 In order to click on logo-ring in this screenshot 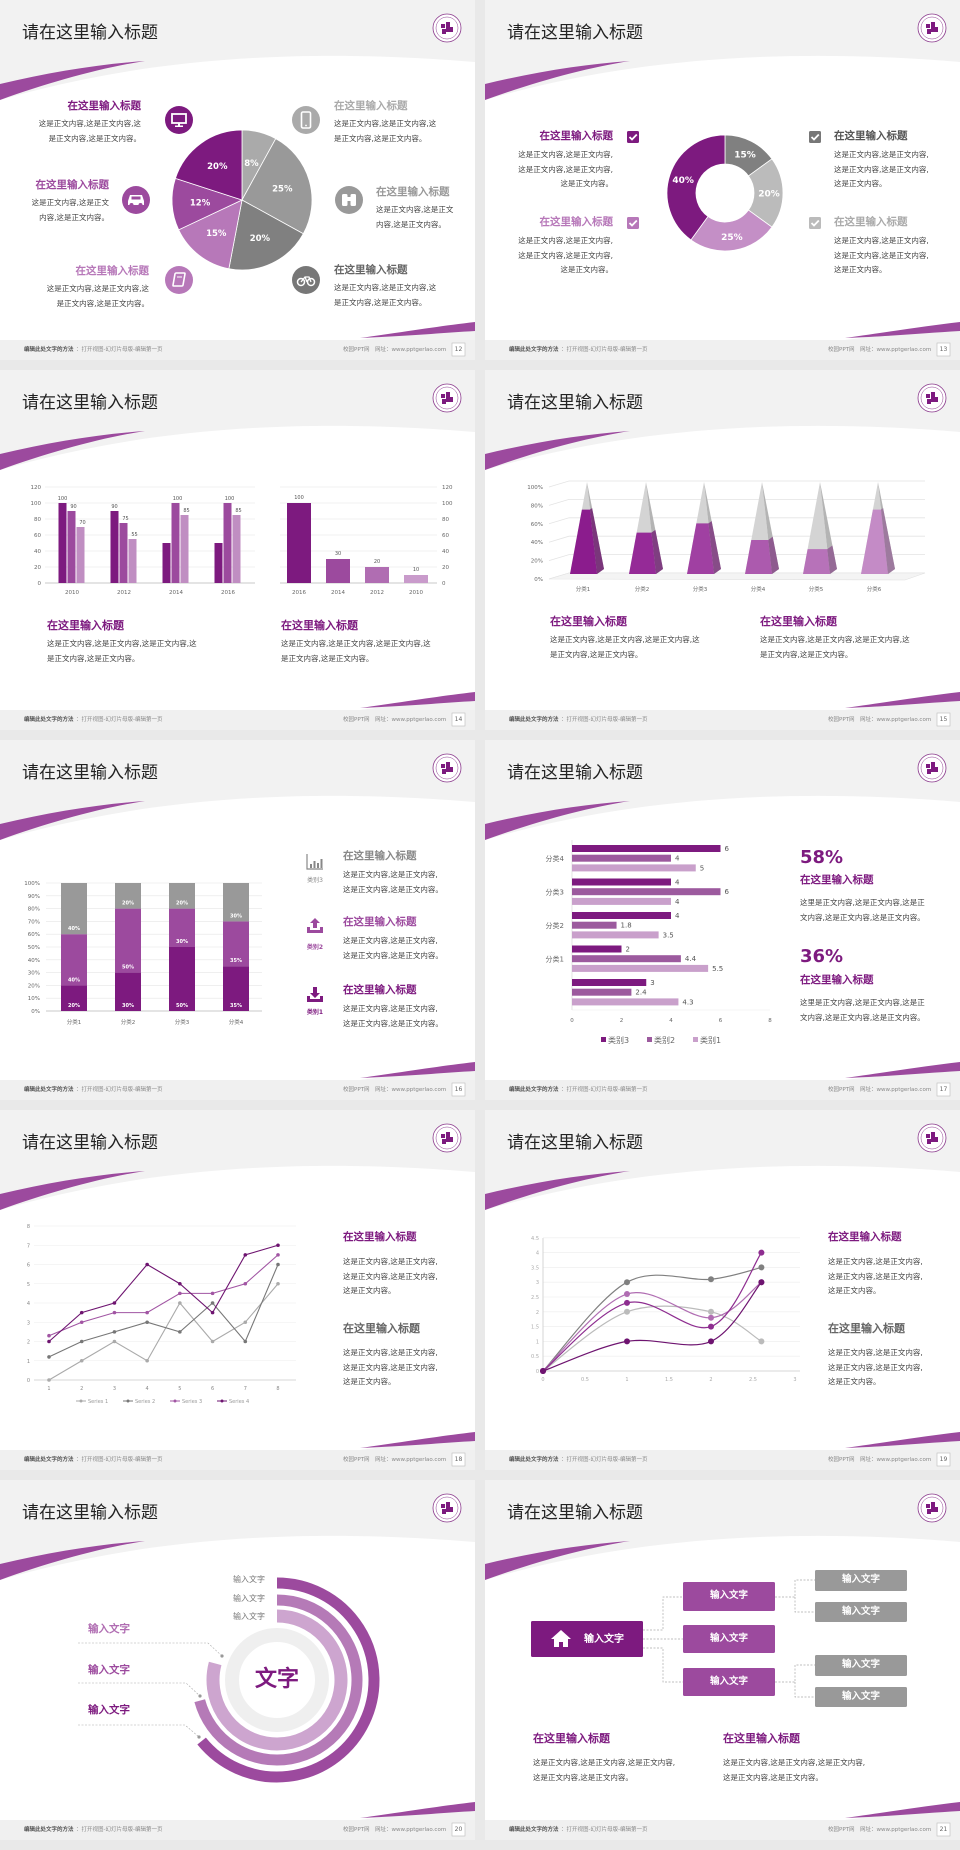, I will do `click(447, 28)`.